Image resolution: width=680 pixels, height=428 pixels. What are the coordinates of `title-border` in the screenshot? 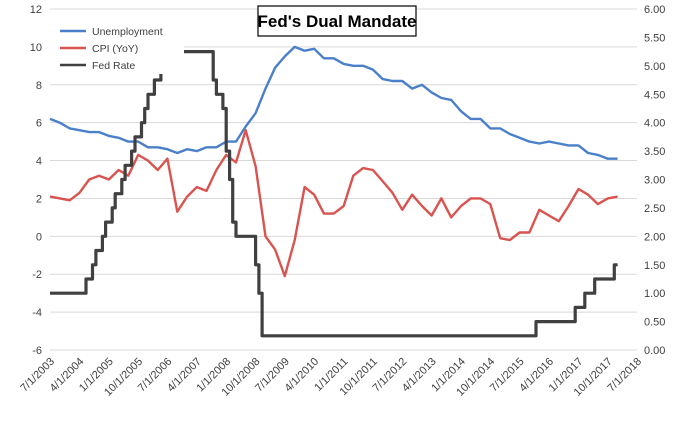 It's located at (337, 21).